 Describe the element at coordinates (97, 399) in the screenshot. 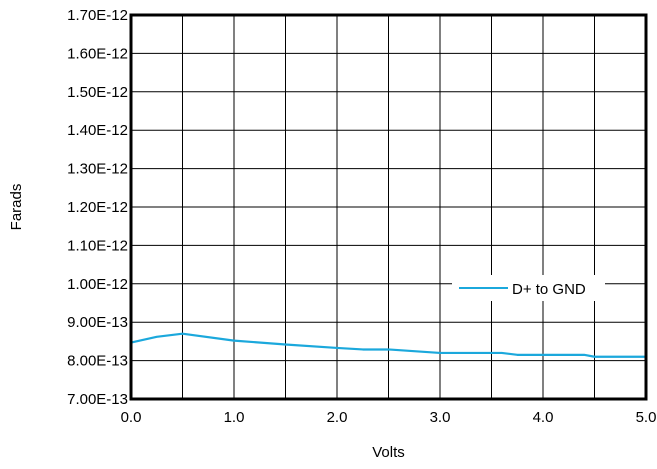

I see `y-tick-label: 7.00E-13` at that location.